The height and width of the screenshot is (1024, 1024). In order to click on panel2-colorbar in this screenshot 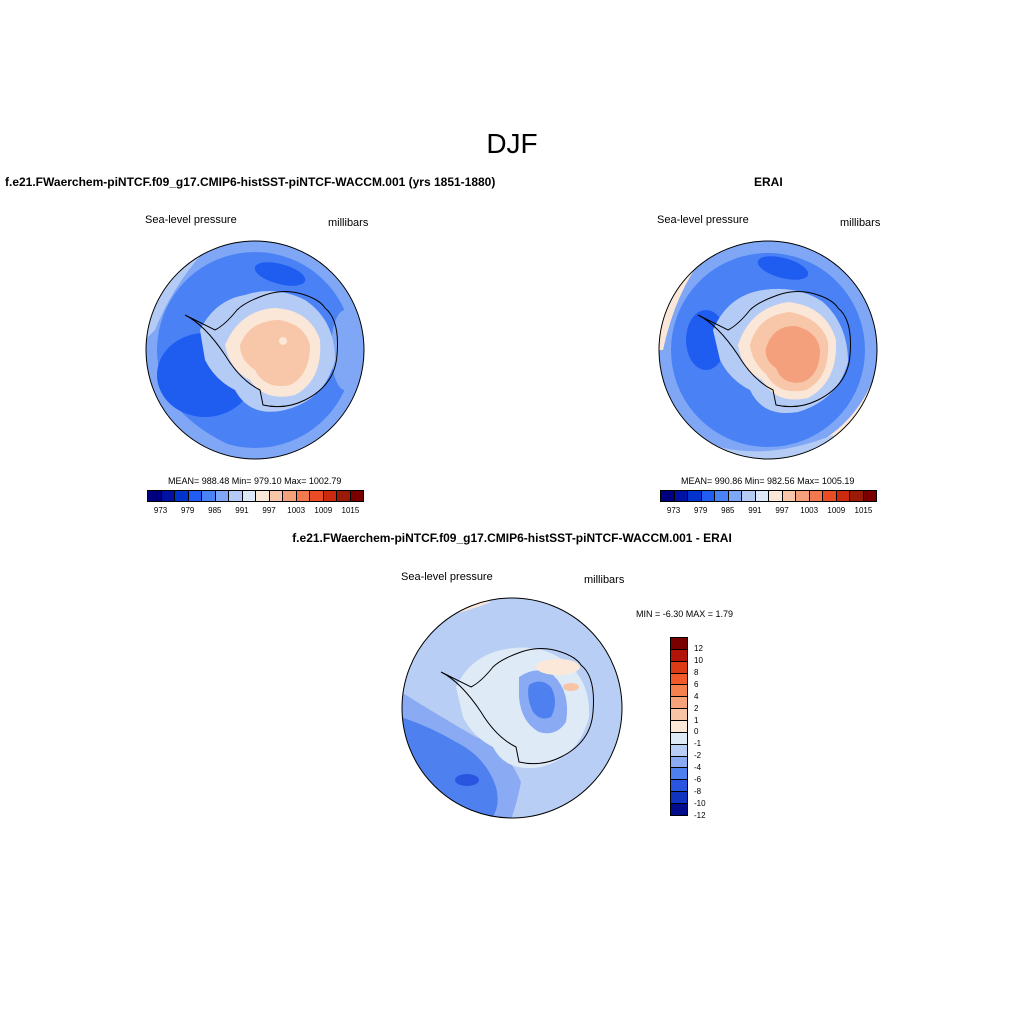, I will do `click(768, 496)`.